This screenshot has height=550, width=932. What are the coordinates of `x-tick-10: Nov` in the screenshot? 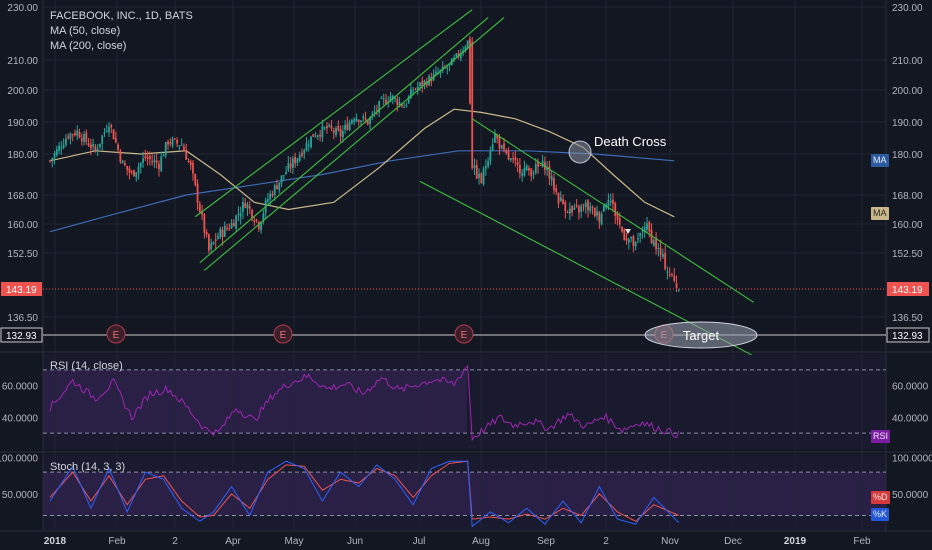 It's located at (670, 541).